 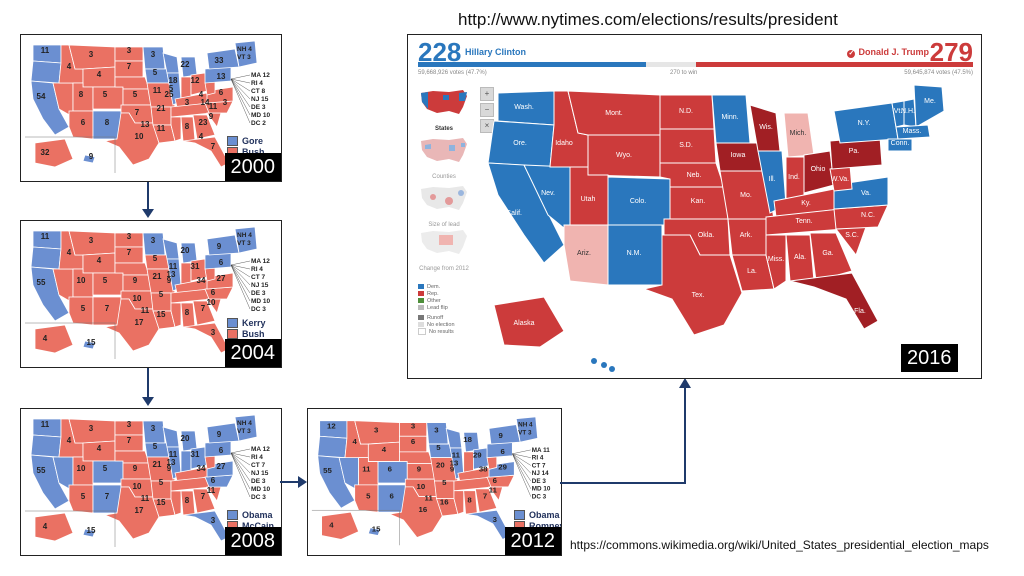 I want to click on state-miss, so click(x=776, y=262).